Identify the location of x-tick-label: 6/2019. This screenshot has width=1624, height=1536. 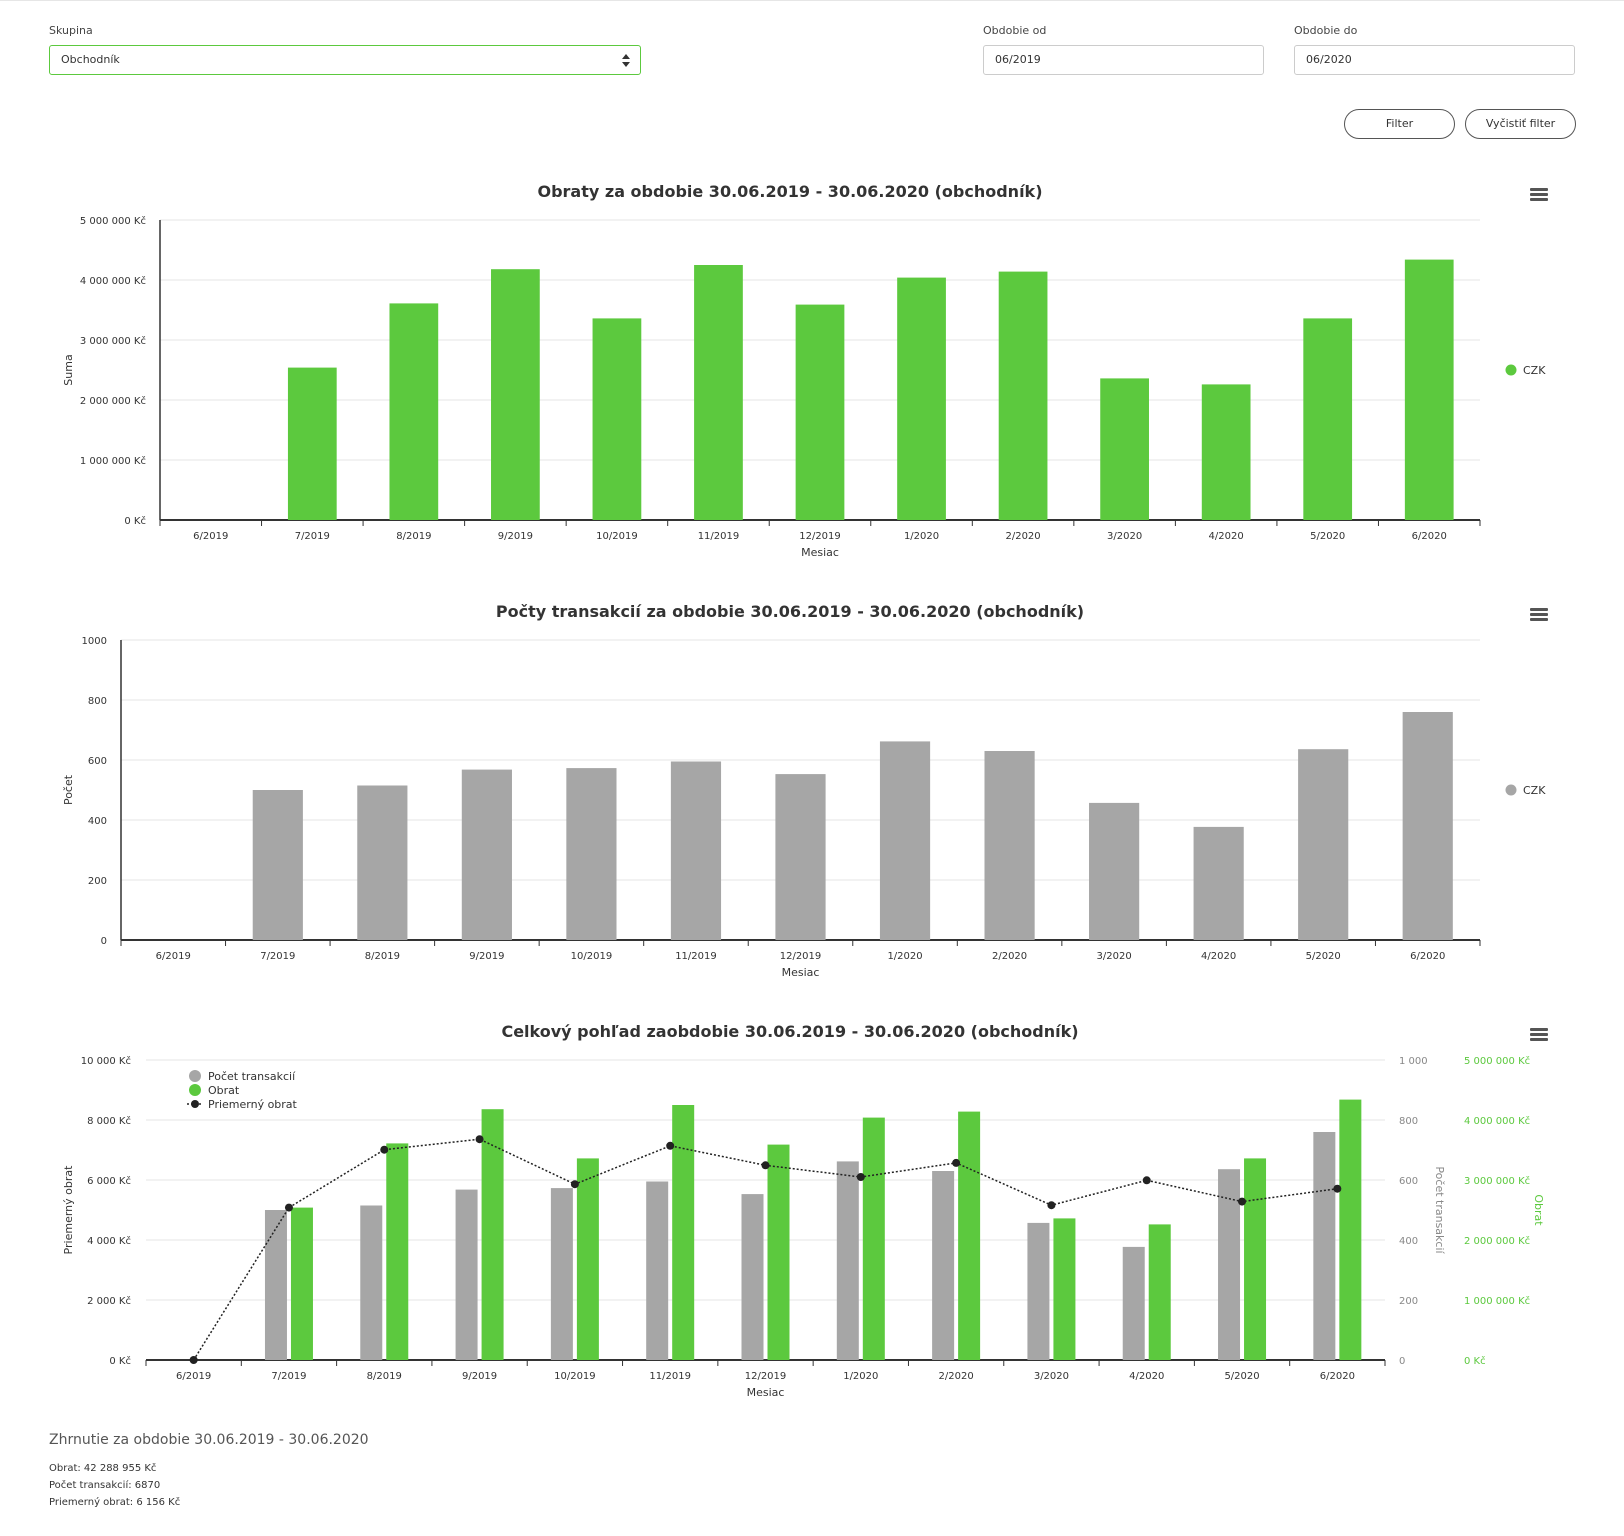
(210, 536).